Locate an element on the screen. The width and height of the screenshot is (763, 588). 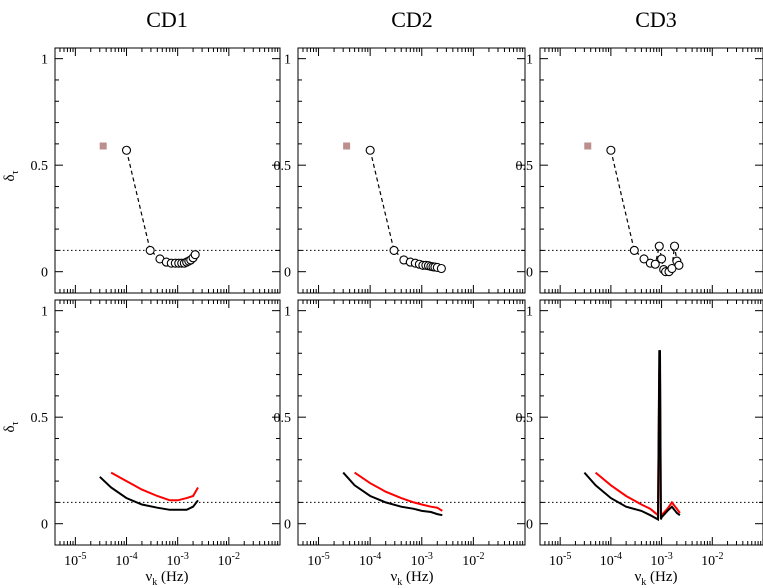
panel-top-cd3: 00.51 is located at coordinates (639, 170).